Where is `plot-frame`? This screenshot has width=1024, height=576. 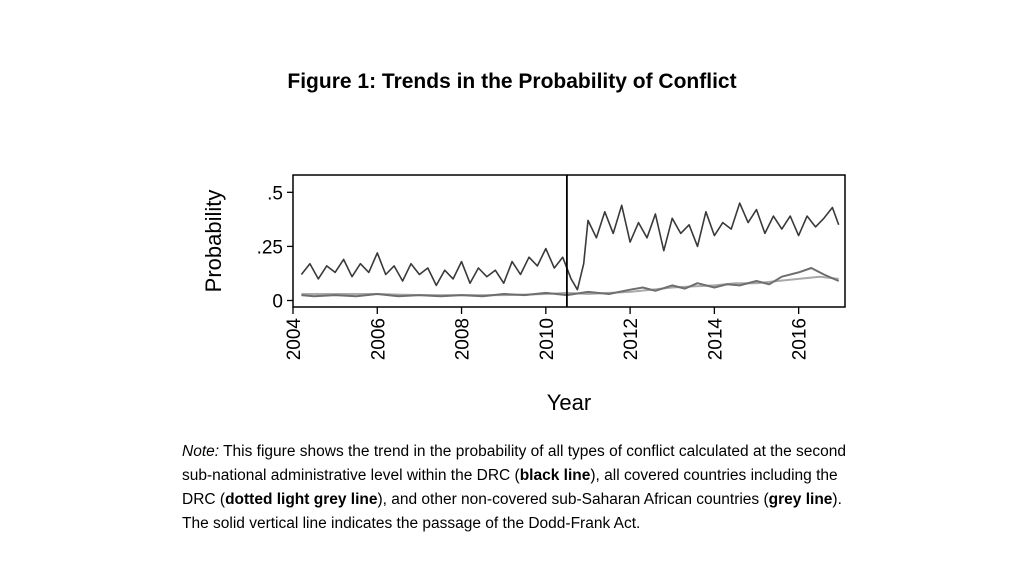 plot-frame is located at coordinates (569, 241).